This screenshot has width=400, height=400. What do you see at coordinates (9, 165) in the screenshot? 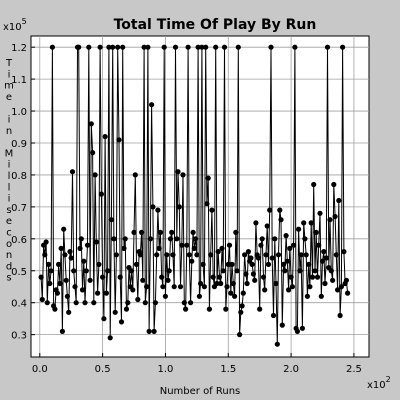
I see `y-label-char: i` at bounding box center [9, 165].